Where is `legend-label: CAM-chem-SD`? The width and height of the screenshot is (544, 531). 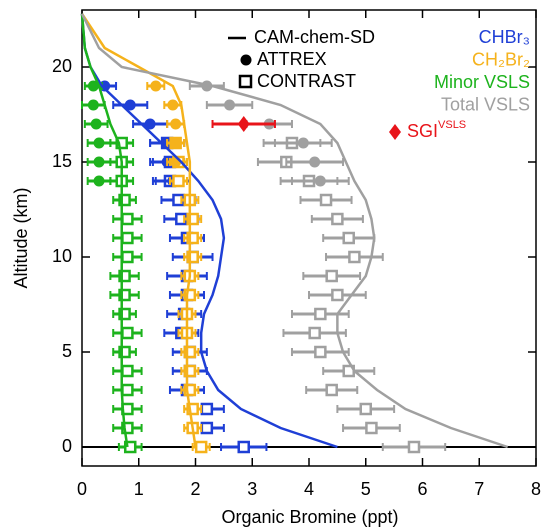 legend-label: CAM-chem-SD is located at coordinates (314, 37).